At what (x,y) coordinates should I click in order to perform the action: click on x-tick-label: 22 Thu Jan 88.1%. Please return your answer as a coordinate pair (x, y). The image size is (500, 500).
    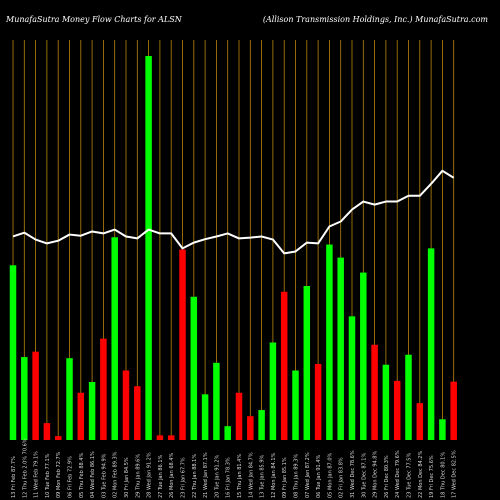
    Looking at the image, I should click on (195, 476).